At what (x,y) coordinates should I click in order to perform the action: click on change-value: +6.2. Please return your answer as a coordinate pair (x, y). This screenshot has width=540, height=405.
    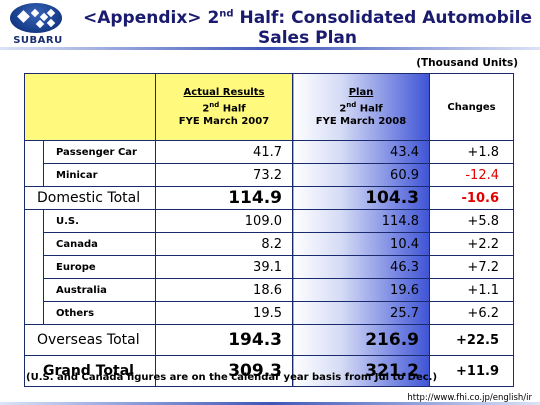
    Looking at the image, I should click on (471, 313).